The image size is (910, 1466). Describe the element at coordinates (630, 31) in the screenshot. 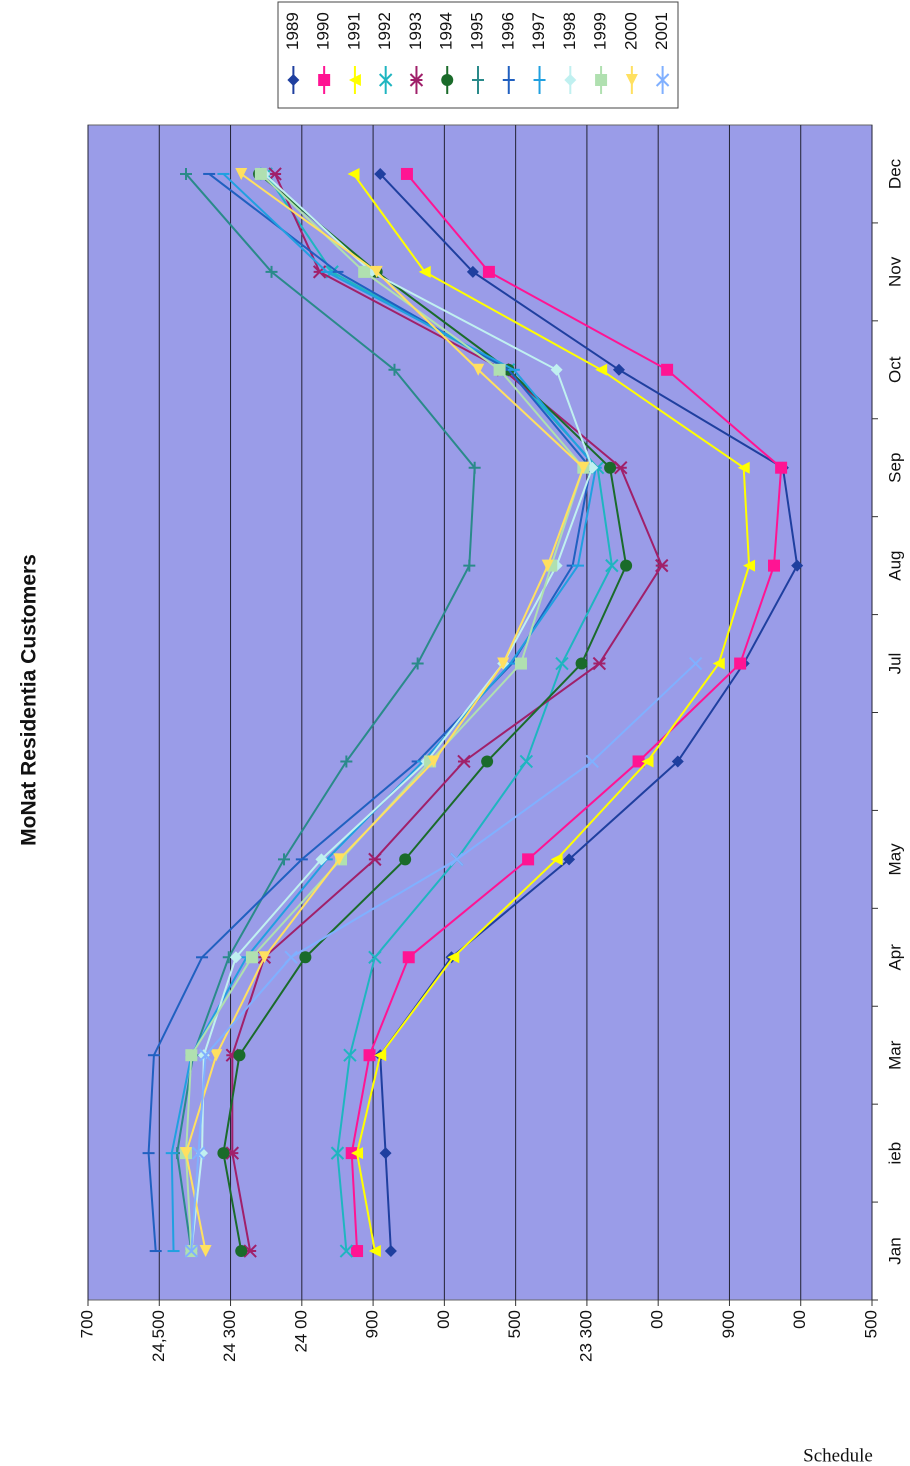

I see `legend-label: 2000` at that location.